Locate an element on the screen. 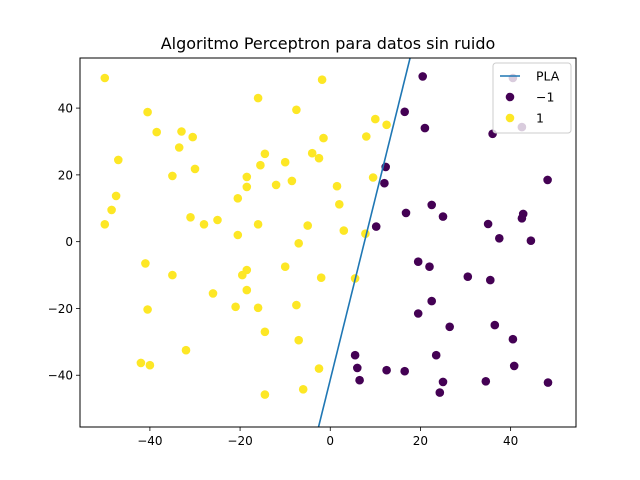 The image size is (640, 480). pla-line is located at coordinates (364, 242).